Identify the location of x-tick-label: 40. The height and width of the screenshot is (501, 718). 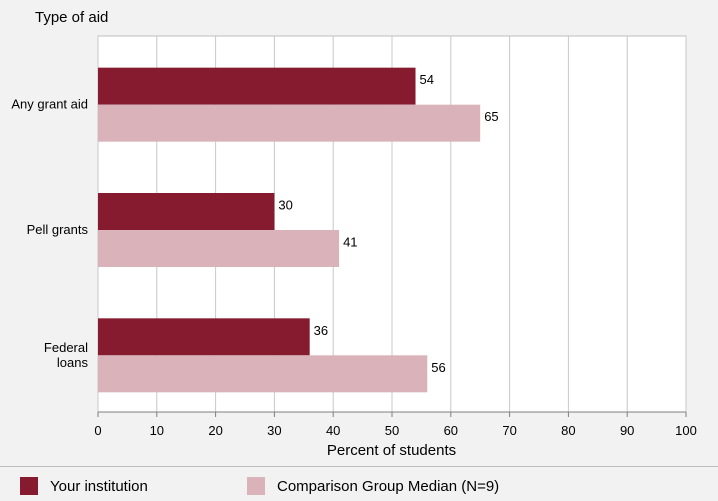
(333, 430).